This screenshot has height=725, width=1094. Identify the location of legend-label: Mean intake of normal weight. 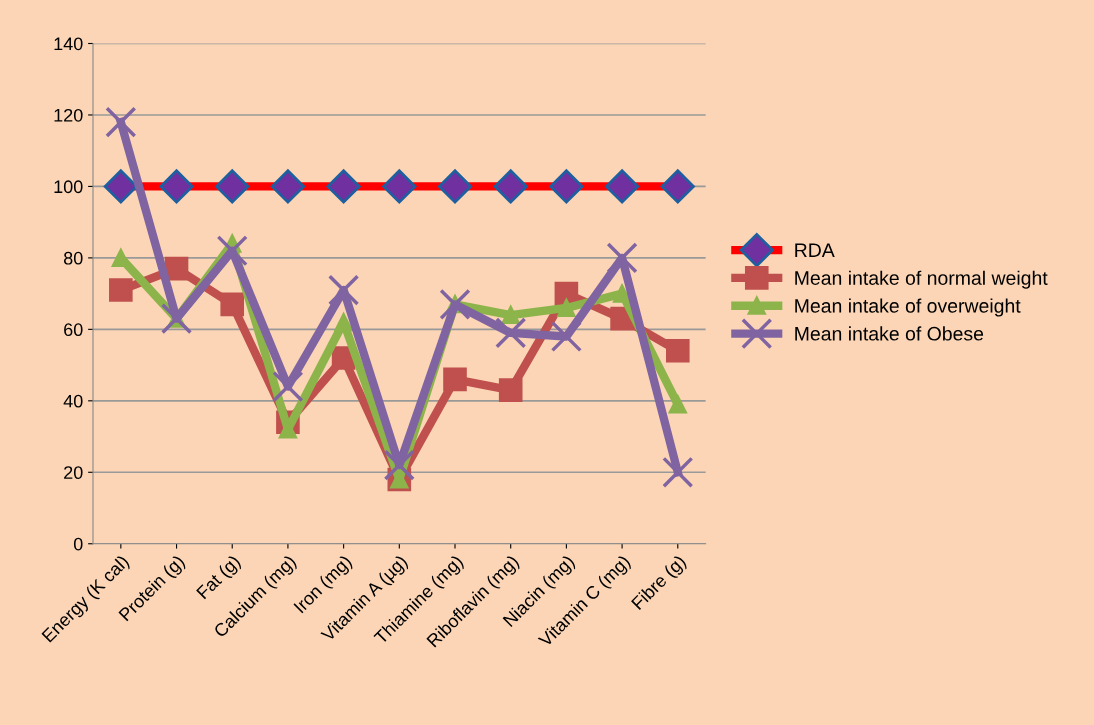
(921, 279).